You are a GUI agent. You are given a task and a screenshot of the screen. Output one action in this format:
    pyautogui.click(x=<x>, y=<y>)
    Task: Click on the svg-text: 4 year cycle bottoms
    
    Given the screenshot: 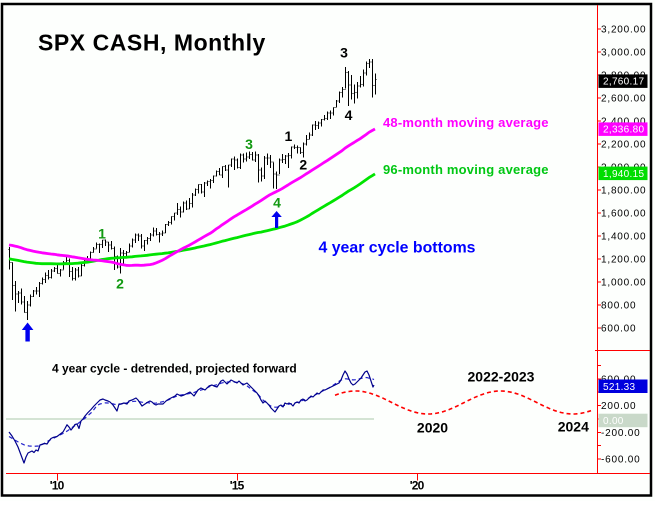 What is the action you would take?
    pyautogui.click(x=397, y=248)
    